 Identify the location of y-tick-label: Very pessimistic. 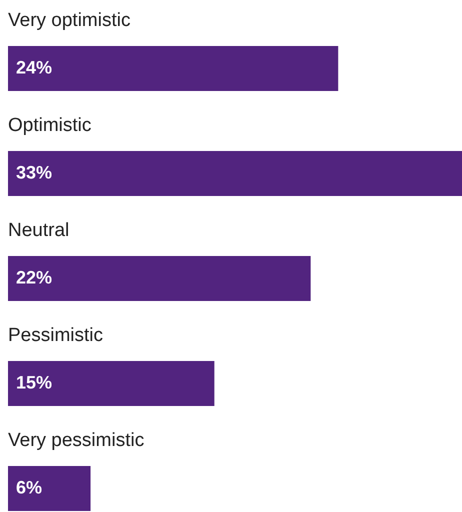
(76, 440).